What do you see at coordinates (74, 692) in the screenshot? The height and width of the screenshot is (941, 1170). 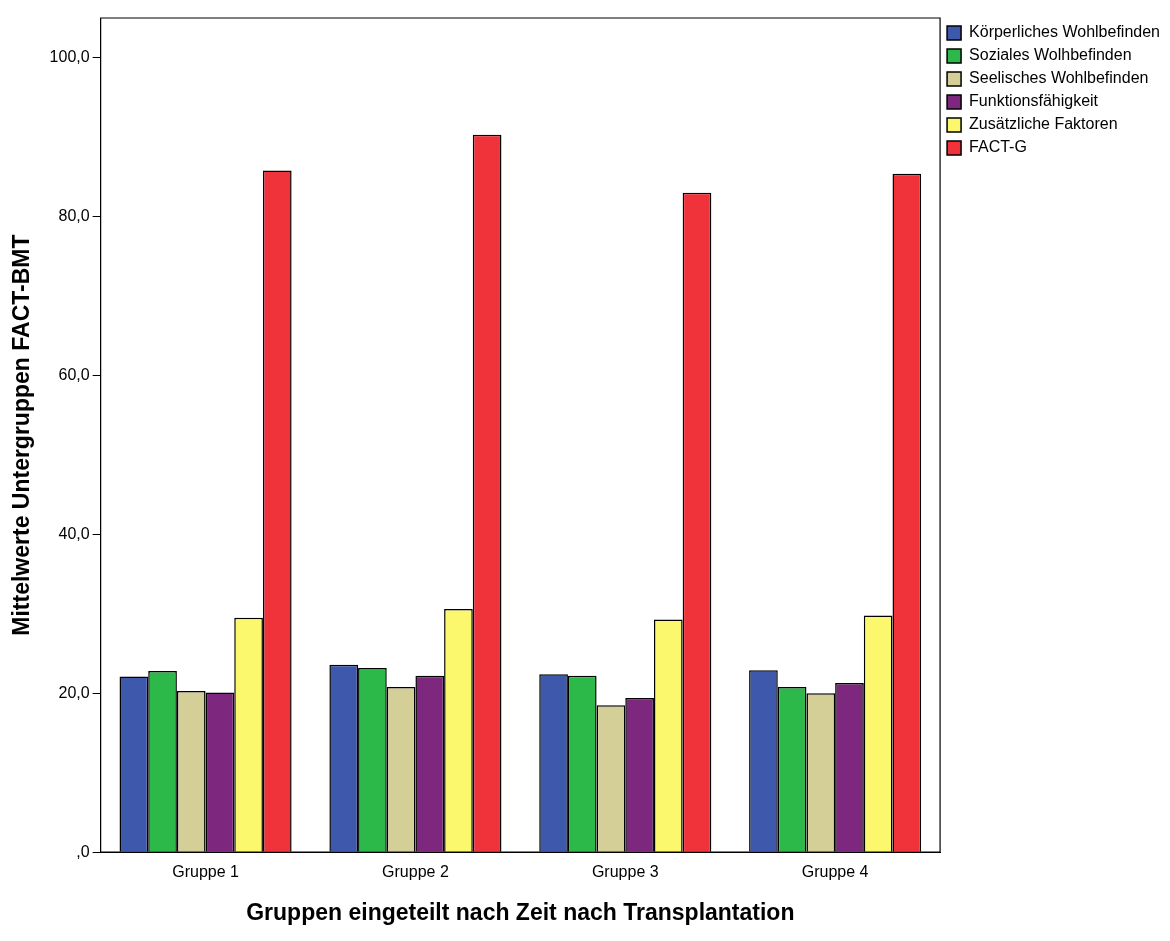 I see `y-tick-label: 20,0` at bounding box center [74, 692].